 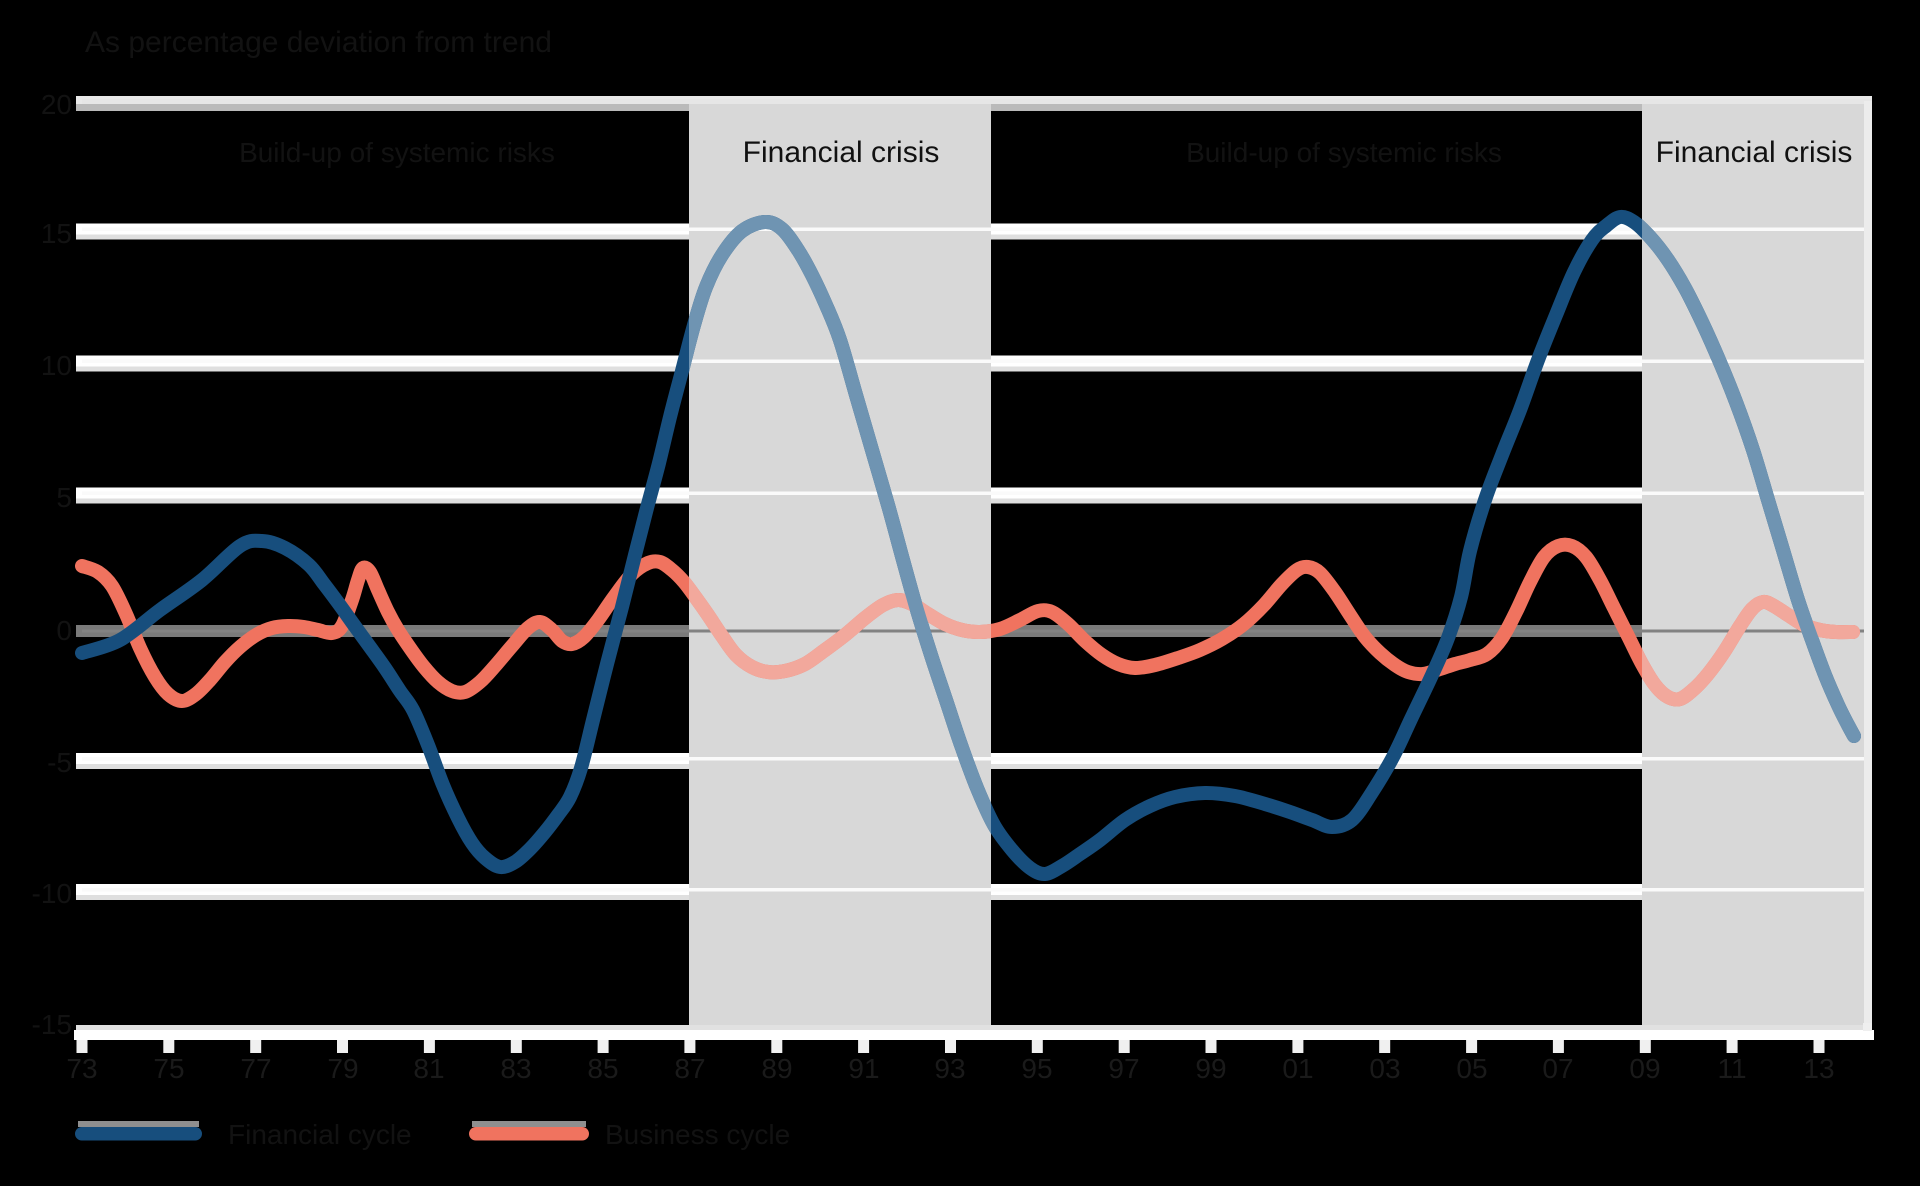 What do you see at coordinates (1471, 1068) in the screenshot?
I see `svg-text: 05` at bounding box center [1471, 1068].